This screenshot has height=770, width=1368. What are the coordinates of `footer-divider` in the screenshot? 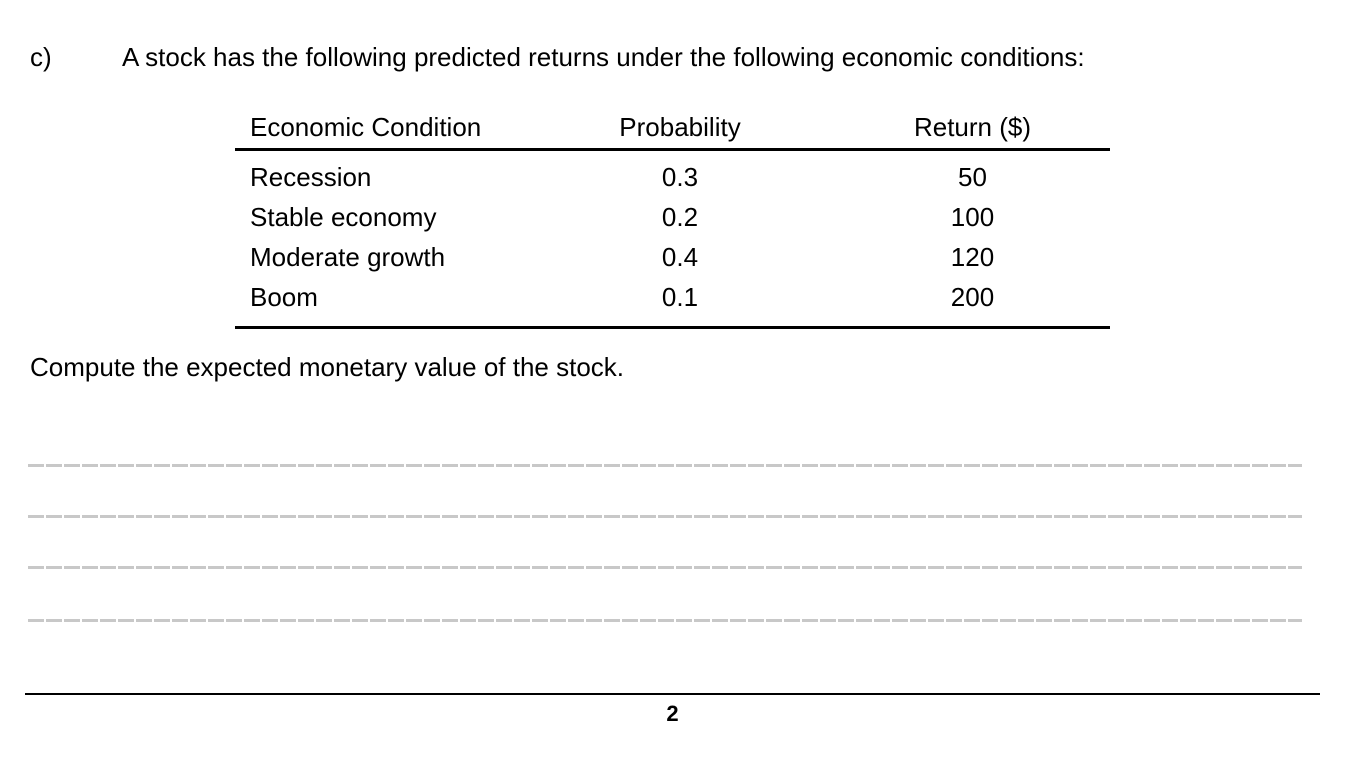 It's located at (672, 694).